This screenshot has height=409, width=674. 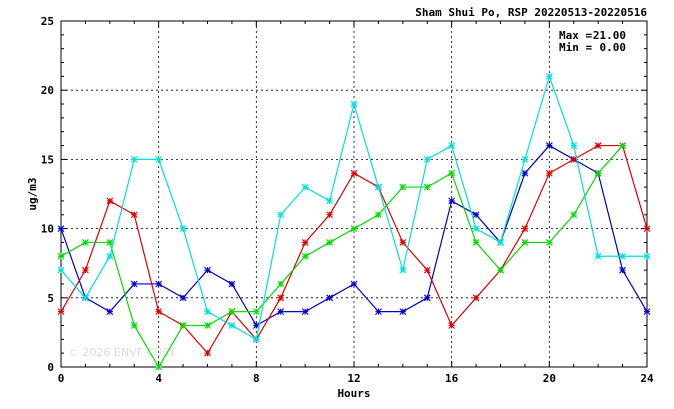 I want to click on y-tick-label: 15, so click(x=47, y=159).